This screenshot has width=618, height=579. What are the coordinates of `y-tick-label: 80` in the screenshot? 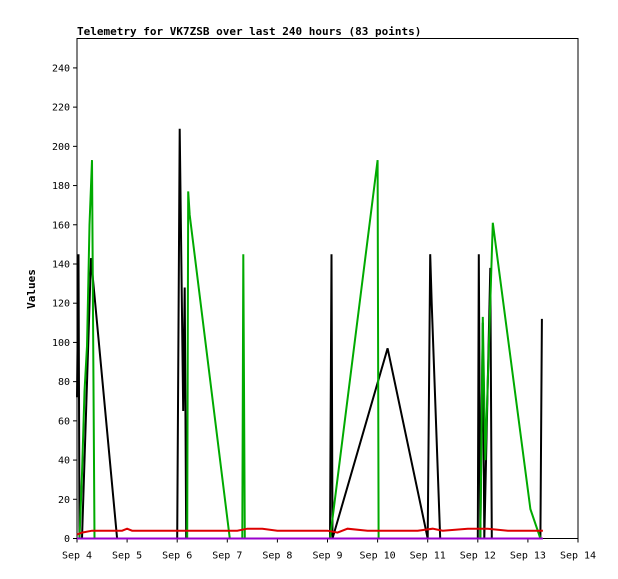 It's located at (64, 382).